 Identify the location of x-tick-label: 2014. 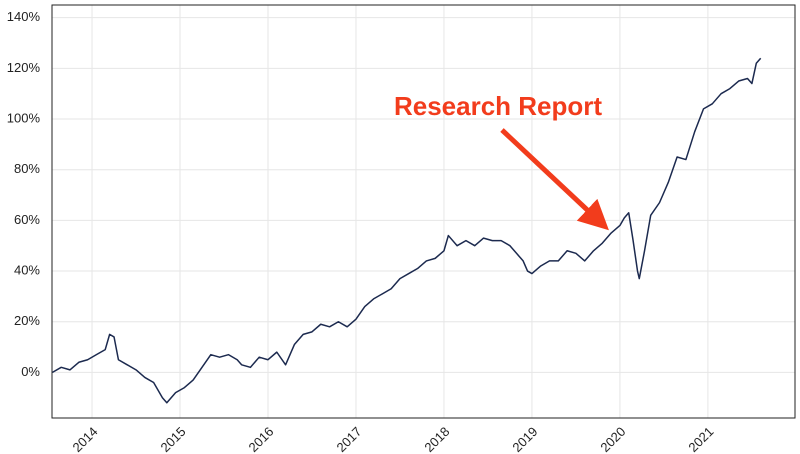
(85, 439).